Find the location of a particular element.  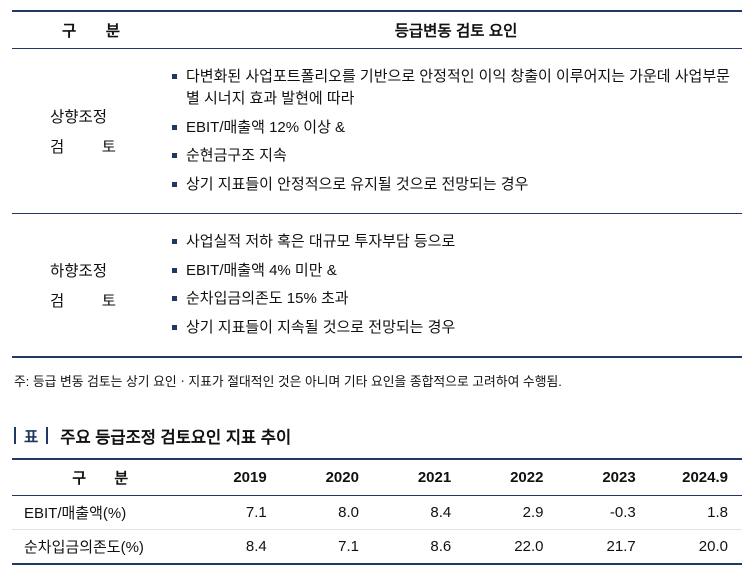

metric-value: 2.9 is located at coordinates (533, 512).